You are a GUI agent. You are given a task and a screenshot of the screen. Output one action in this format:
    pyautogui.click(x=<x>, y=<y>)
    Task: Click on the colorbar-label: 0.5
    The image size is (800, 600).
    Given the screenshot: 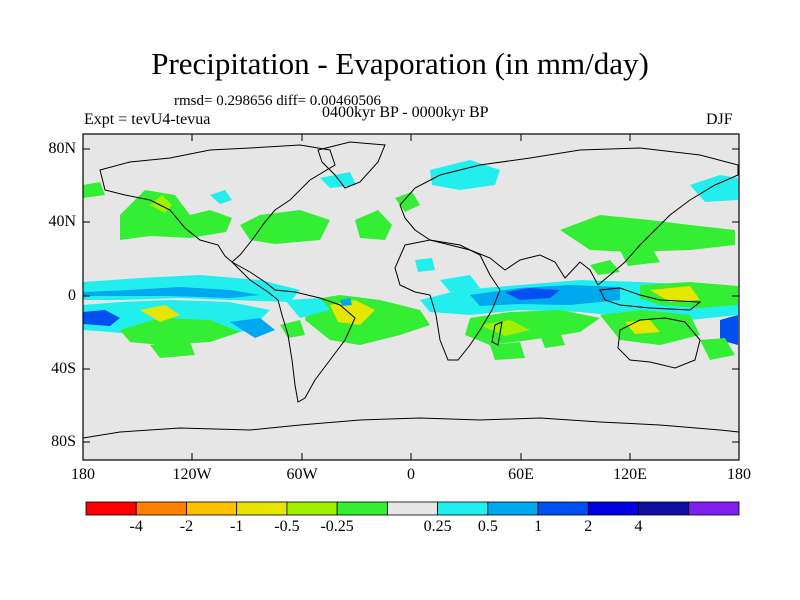 What is the action you would take?
    pyautogui.click(x=487, y=526)
    